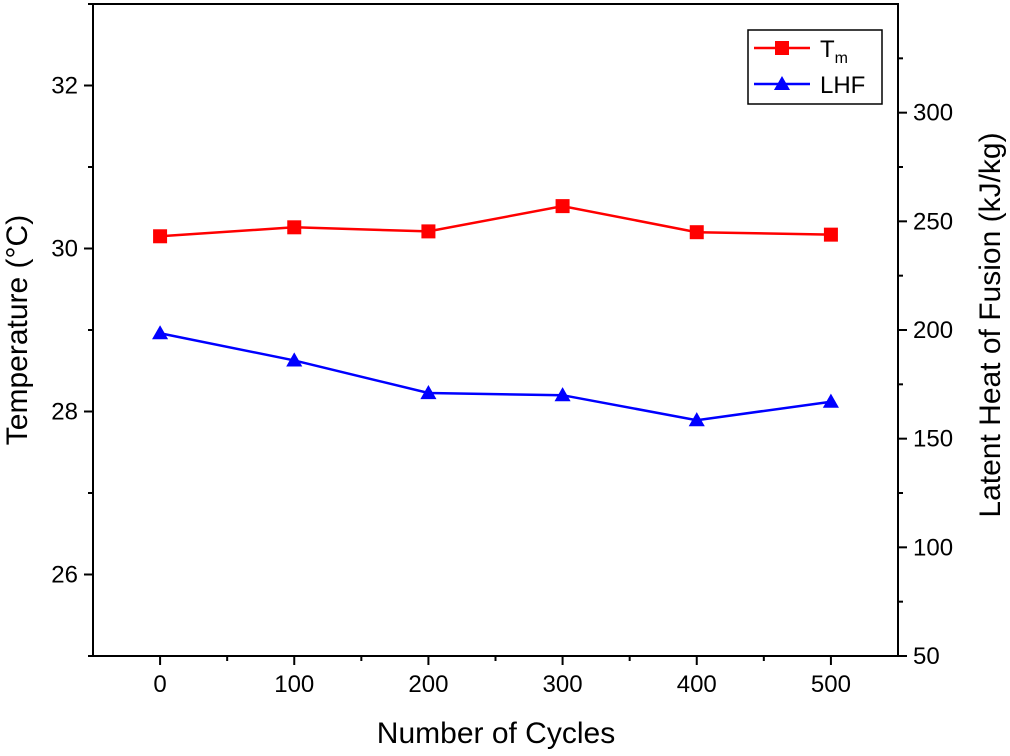  What do you see at coordinates (17, 330) in the screenshot?
I see `y-axis-left-title: Temperature (°C)` at bounding box center [17, 330].